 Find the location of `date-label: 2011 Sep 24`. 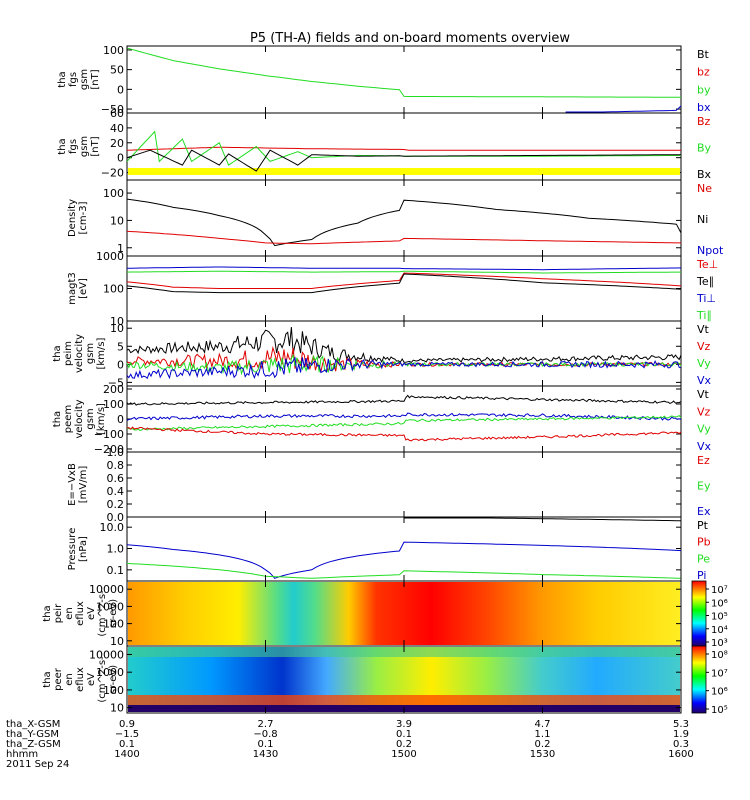

date-label: 2011 Sep 24 is located at coordinates (37, 764).